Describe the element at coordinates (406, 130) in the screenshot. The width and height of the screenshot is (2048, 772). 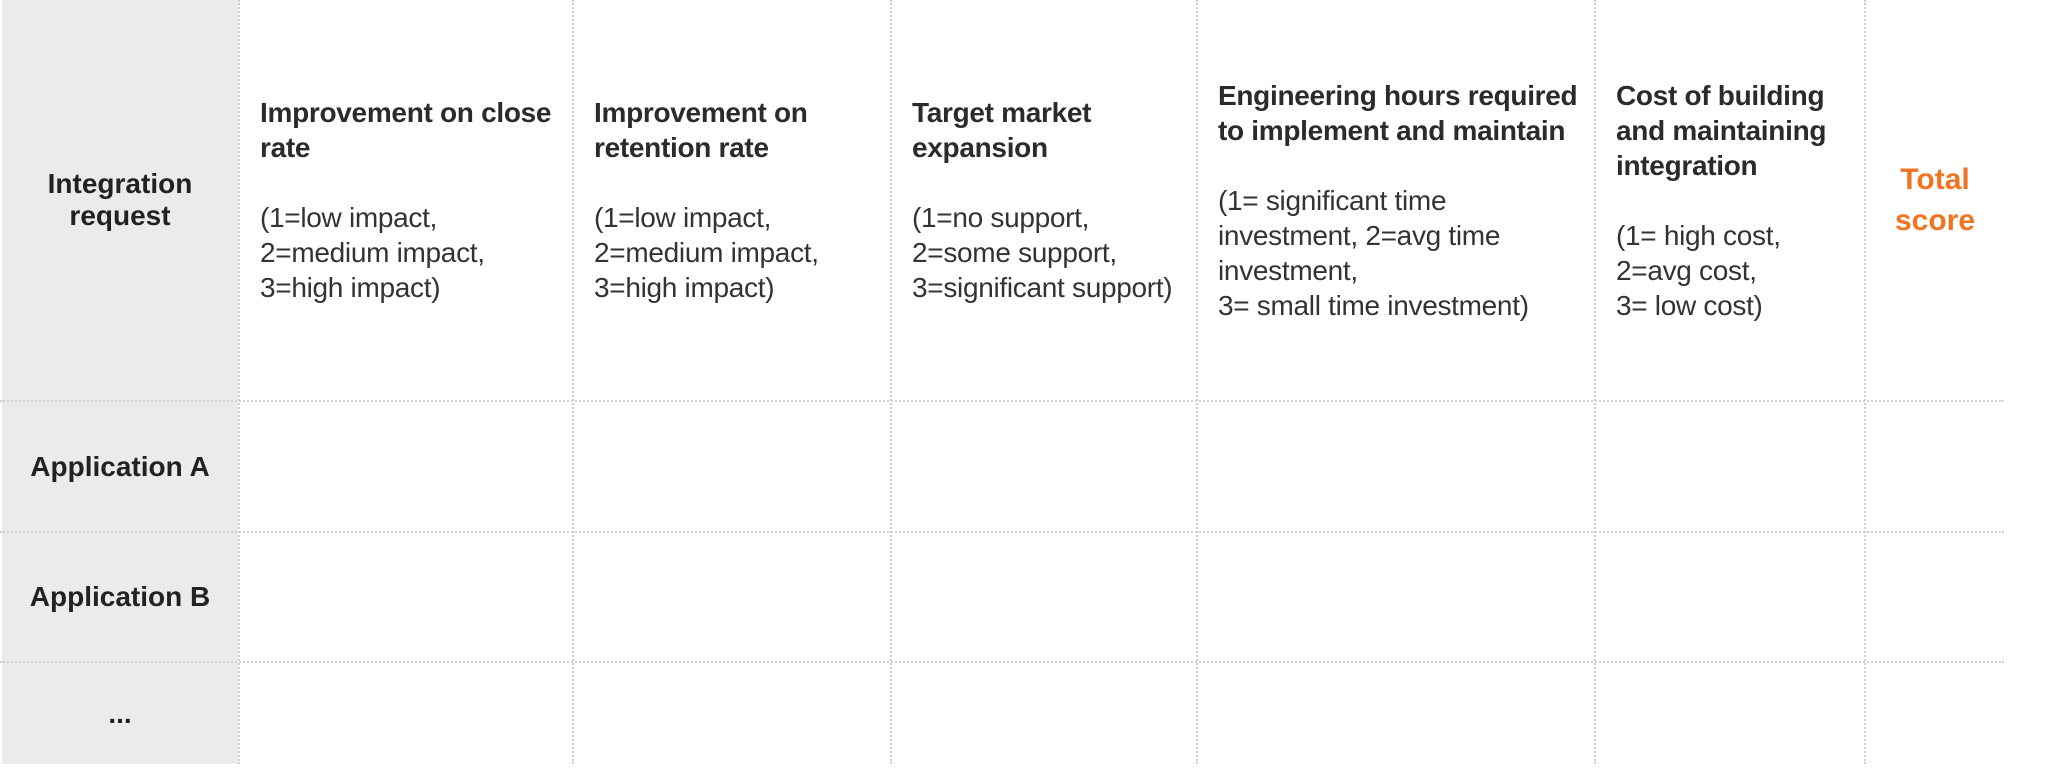
I see `column-header-title: Improvement on close rate` at that location.